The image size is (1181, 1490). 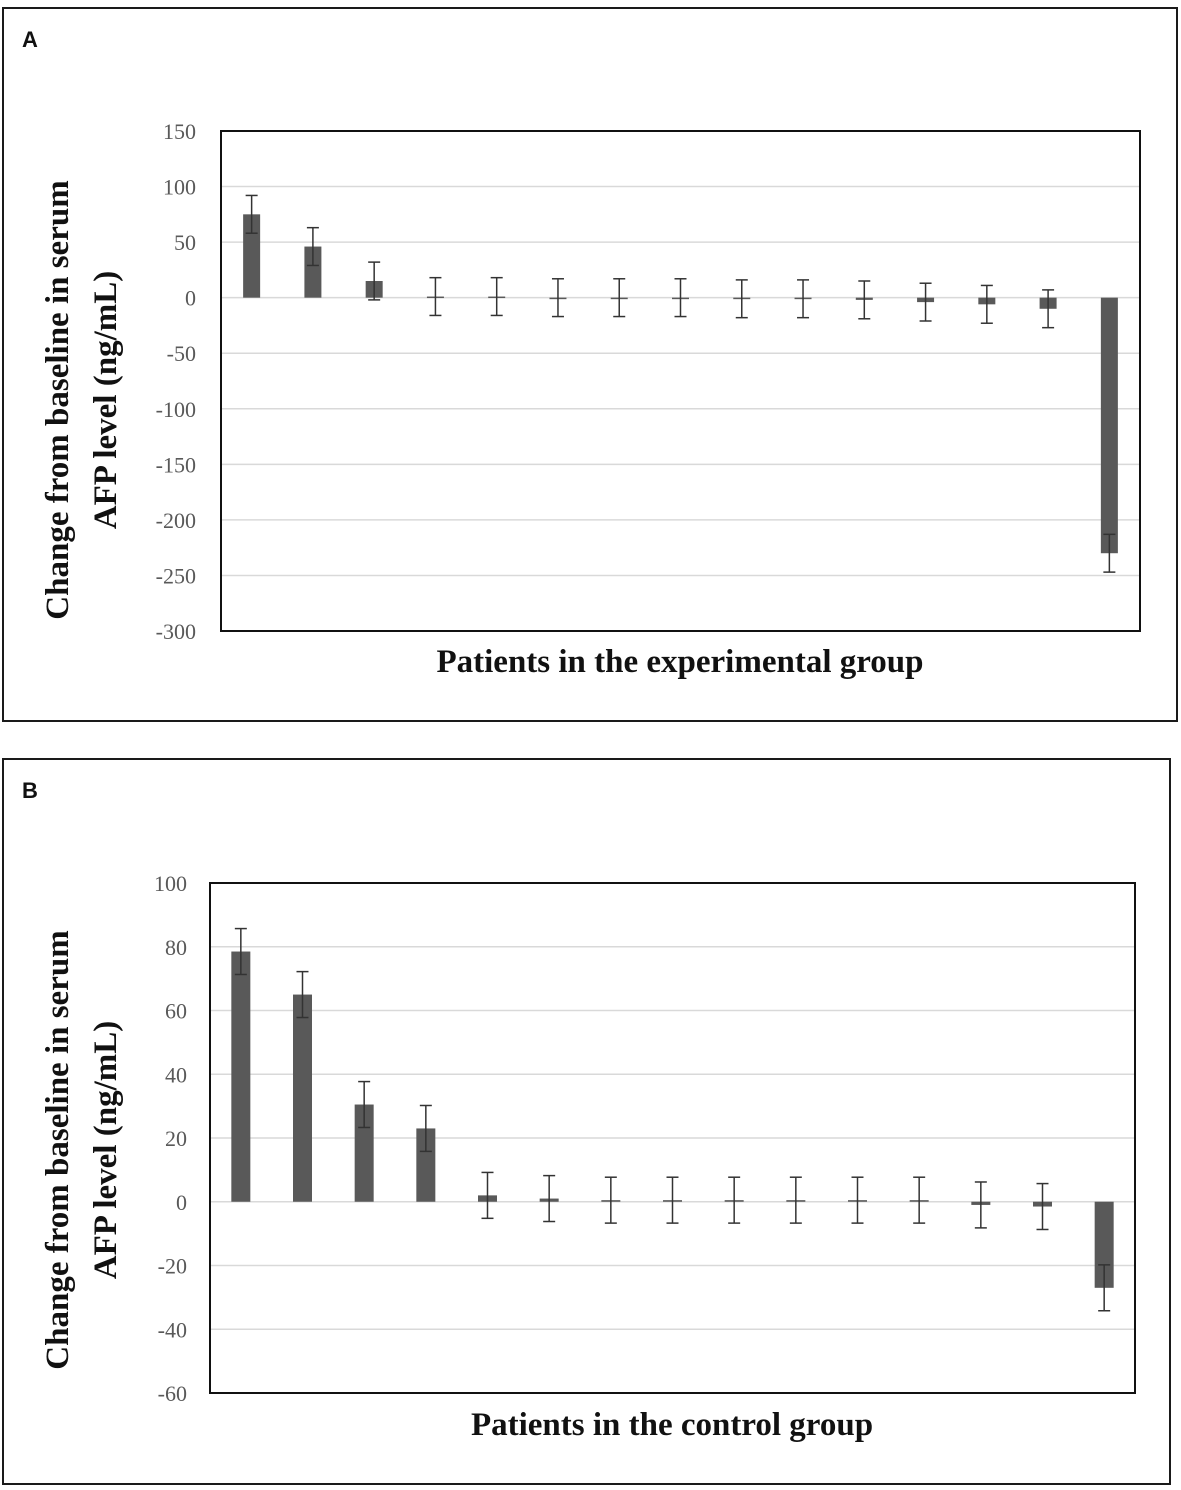 What do you see at coordinates (58, 1149) in the screenshot?
I see `chart2-y-axis-title-line1: Change from baseline in serum` at bounding box center [58, 1149].